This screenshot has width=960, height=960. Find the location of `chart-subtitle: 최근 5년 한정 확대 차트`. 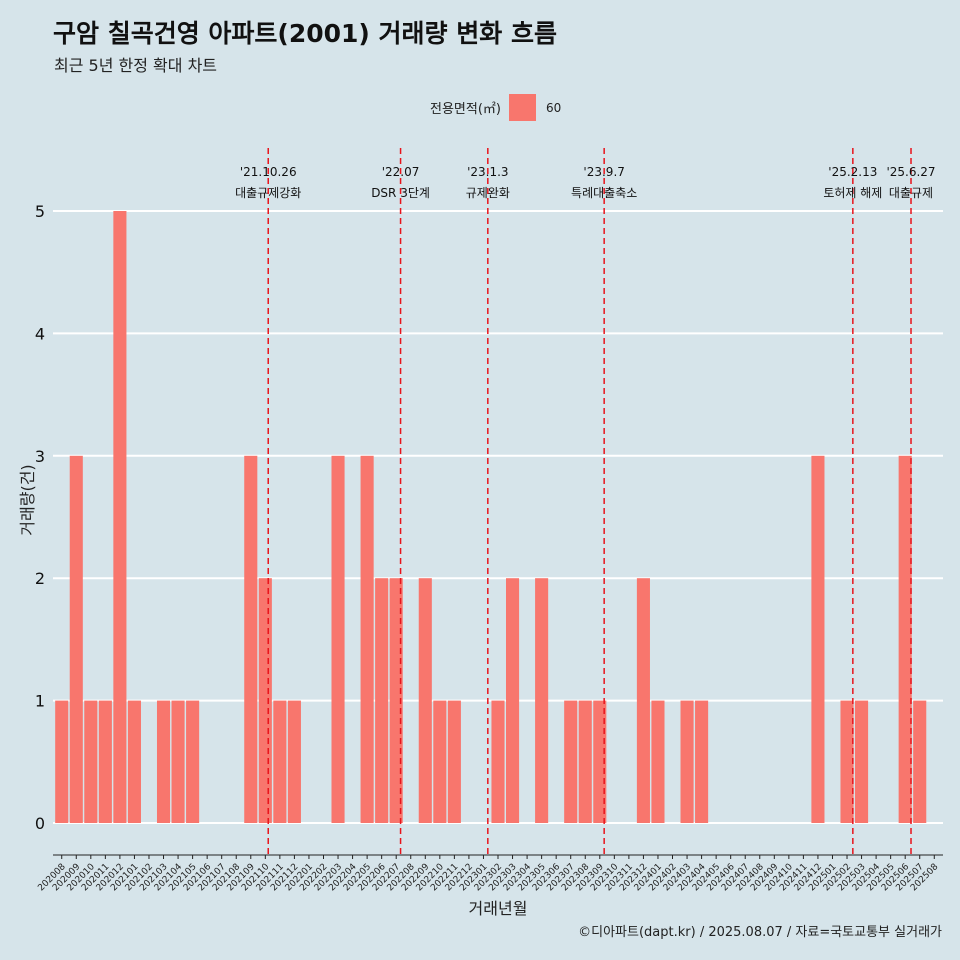

chart-subtitle: 최근 5년 한정 확대 차트 is located at coordinates (136, 65).